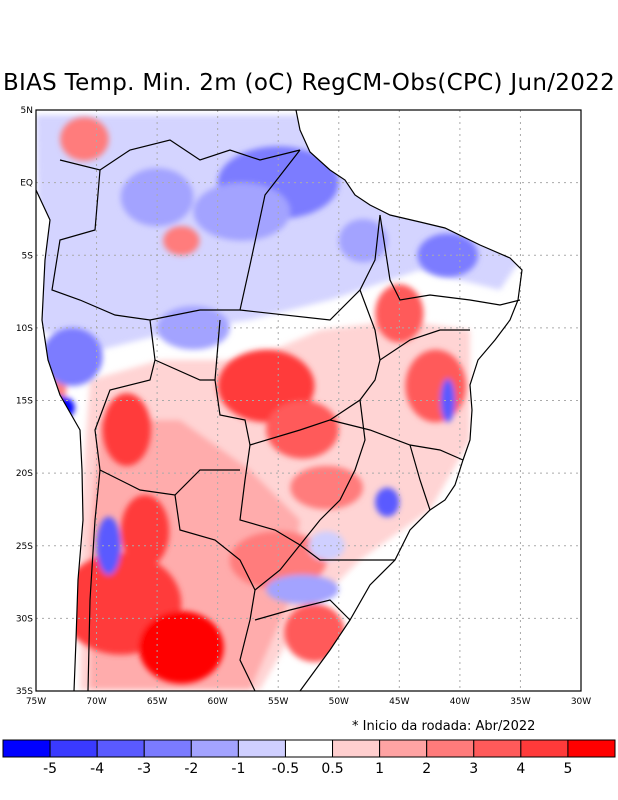 The image size is (618, 800). Describe the element at coordinates (567, 769) in the screenshot. I see `legend-label: 5` at that location.